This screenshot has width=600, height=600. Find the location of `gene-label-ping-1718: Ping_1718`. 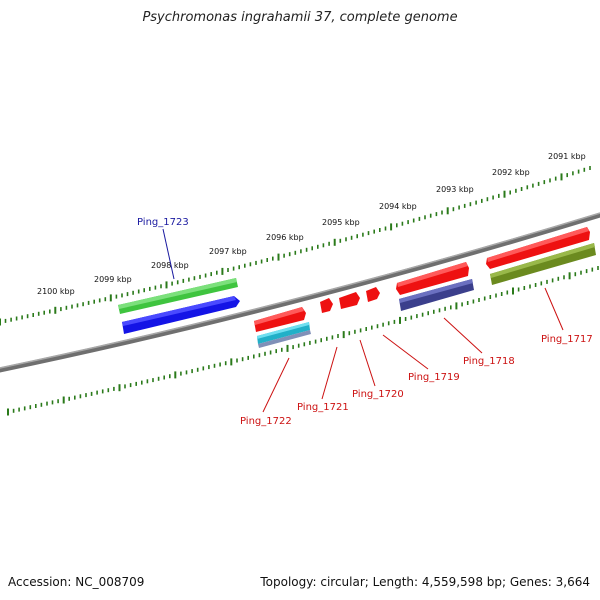

gene-label-ping-1718: Ping_1718 is located at coordinates (489, 361).